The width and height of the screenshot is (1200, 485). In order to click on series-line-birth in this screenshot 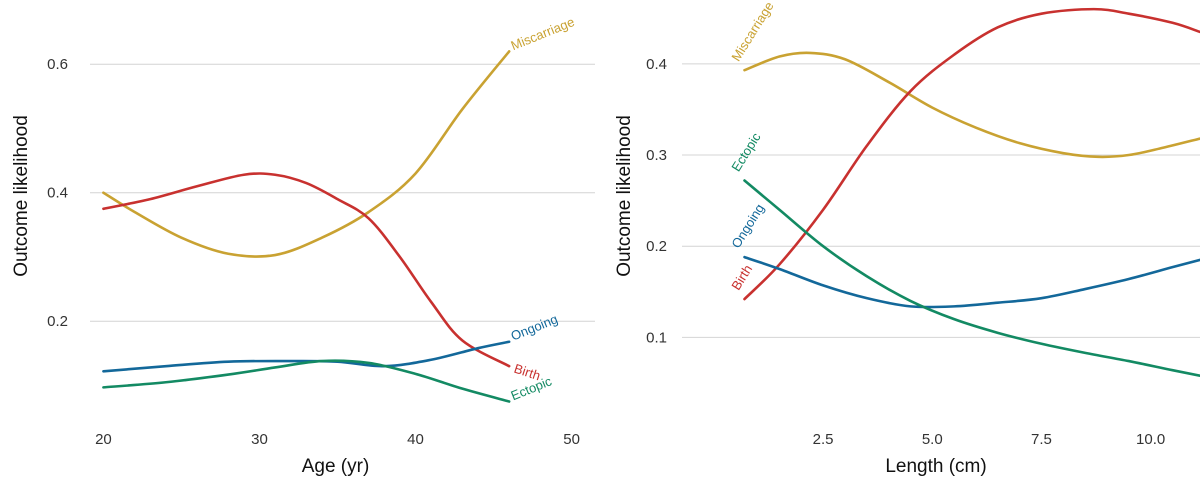, I will do `click(306, 269)`.